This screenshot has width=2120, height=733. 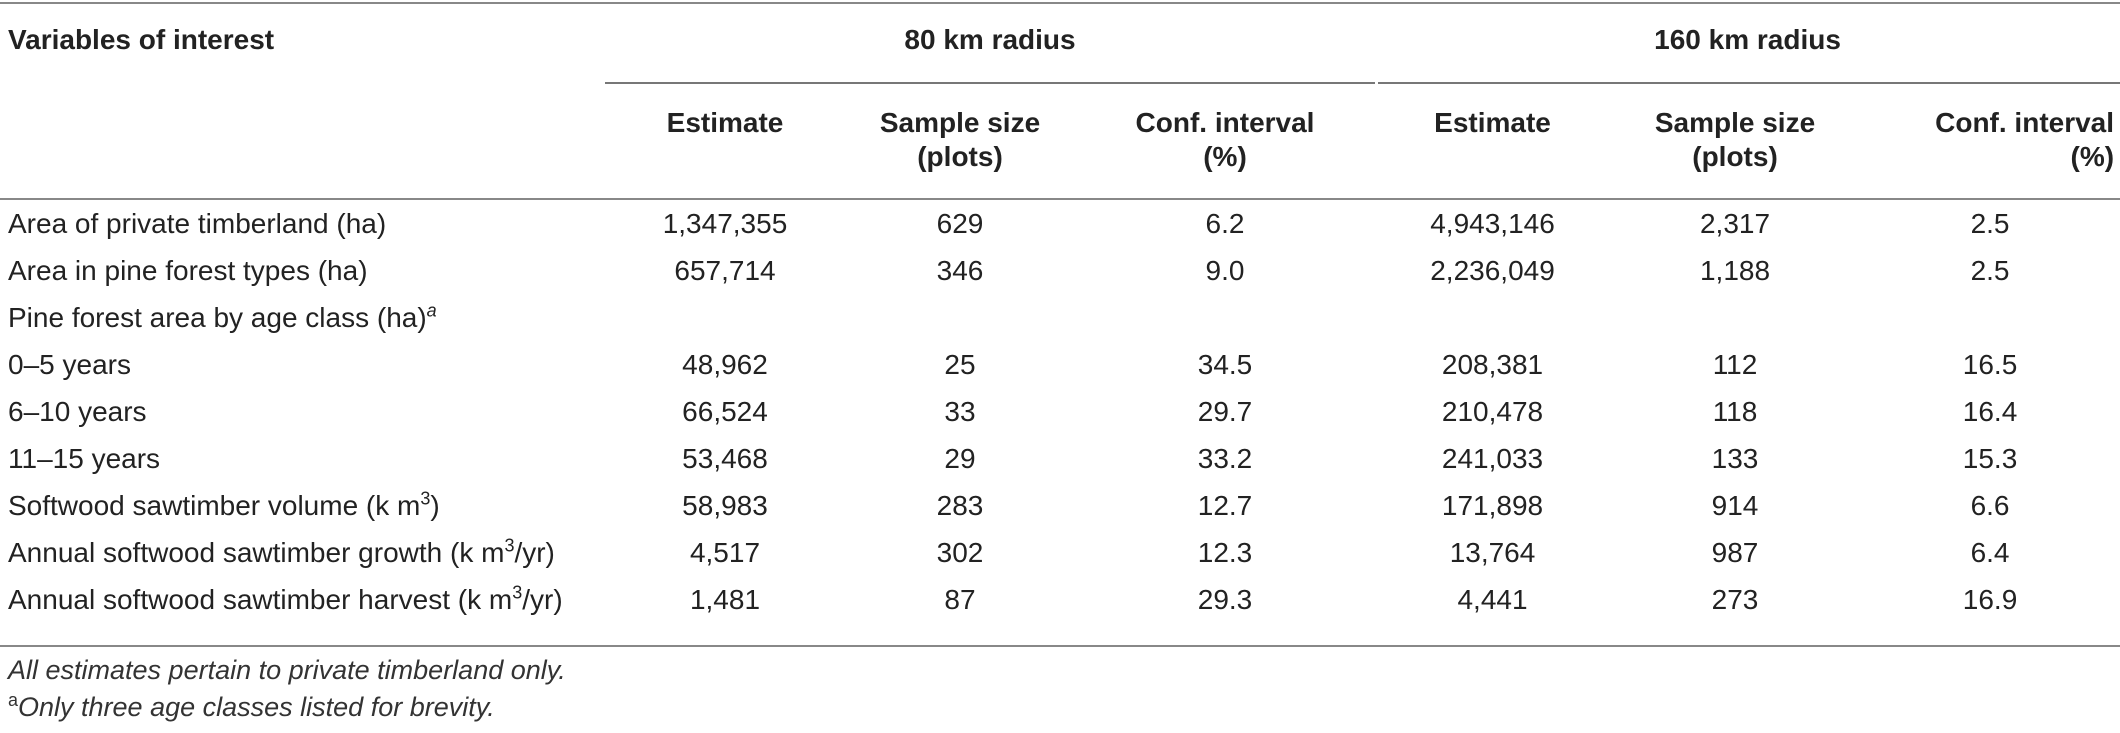 I want to click on cell-conf-80: 6.2, so click(x=1225, y=223).